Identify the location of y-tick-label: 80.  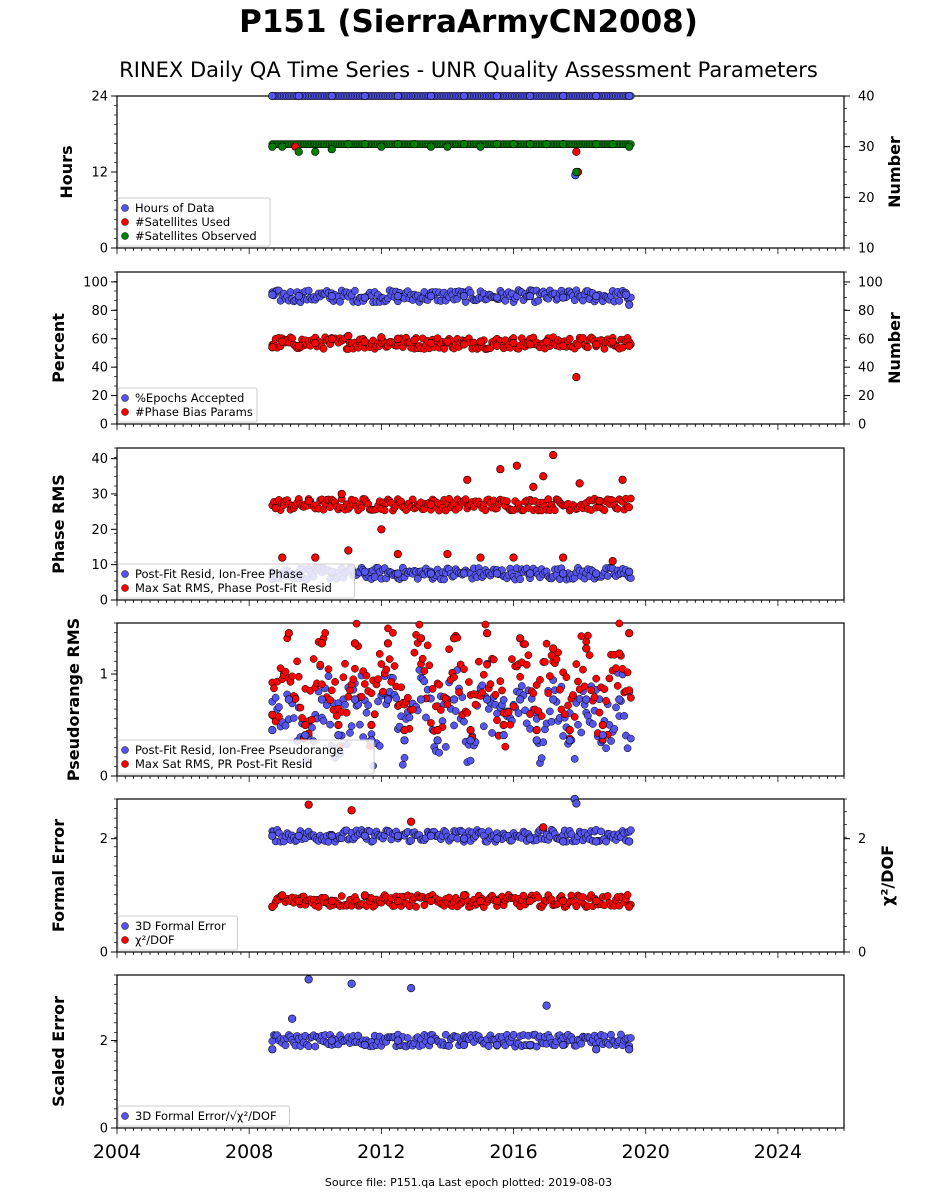
(99, 311).